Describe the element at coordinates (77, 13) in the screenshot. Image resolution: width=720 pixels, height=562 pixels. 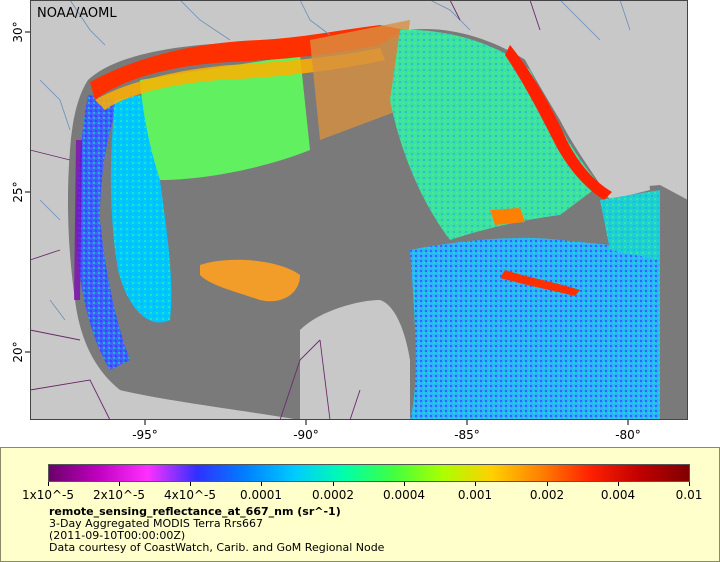
I see `map-watermark: NOAA/AOML` at that location.